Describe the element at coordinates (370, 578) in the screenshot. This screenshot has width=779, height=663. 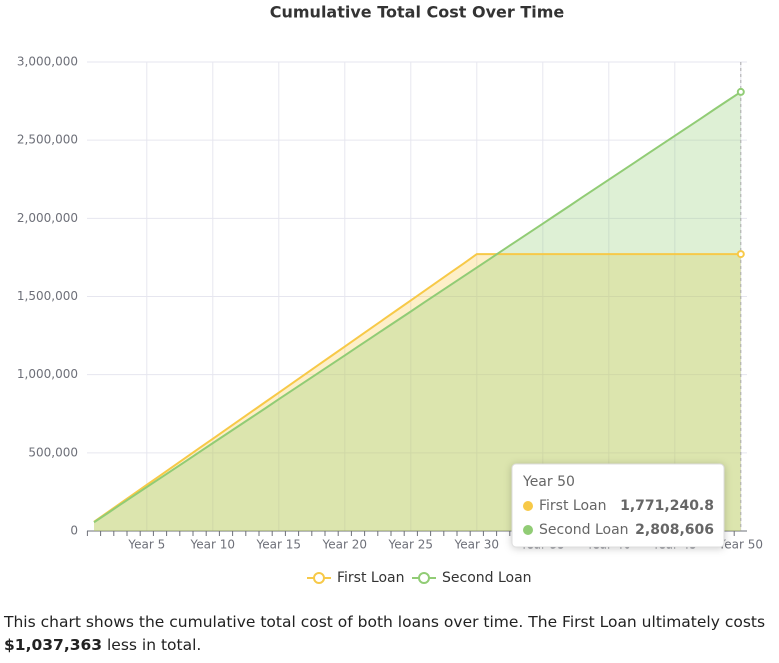
I see `legend-label: First Loan` at that location.